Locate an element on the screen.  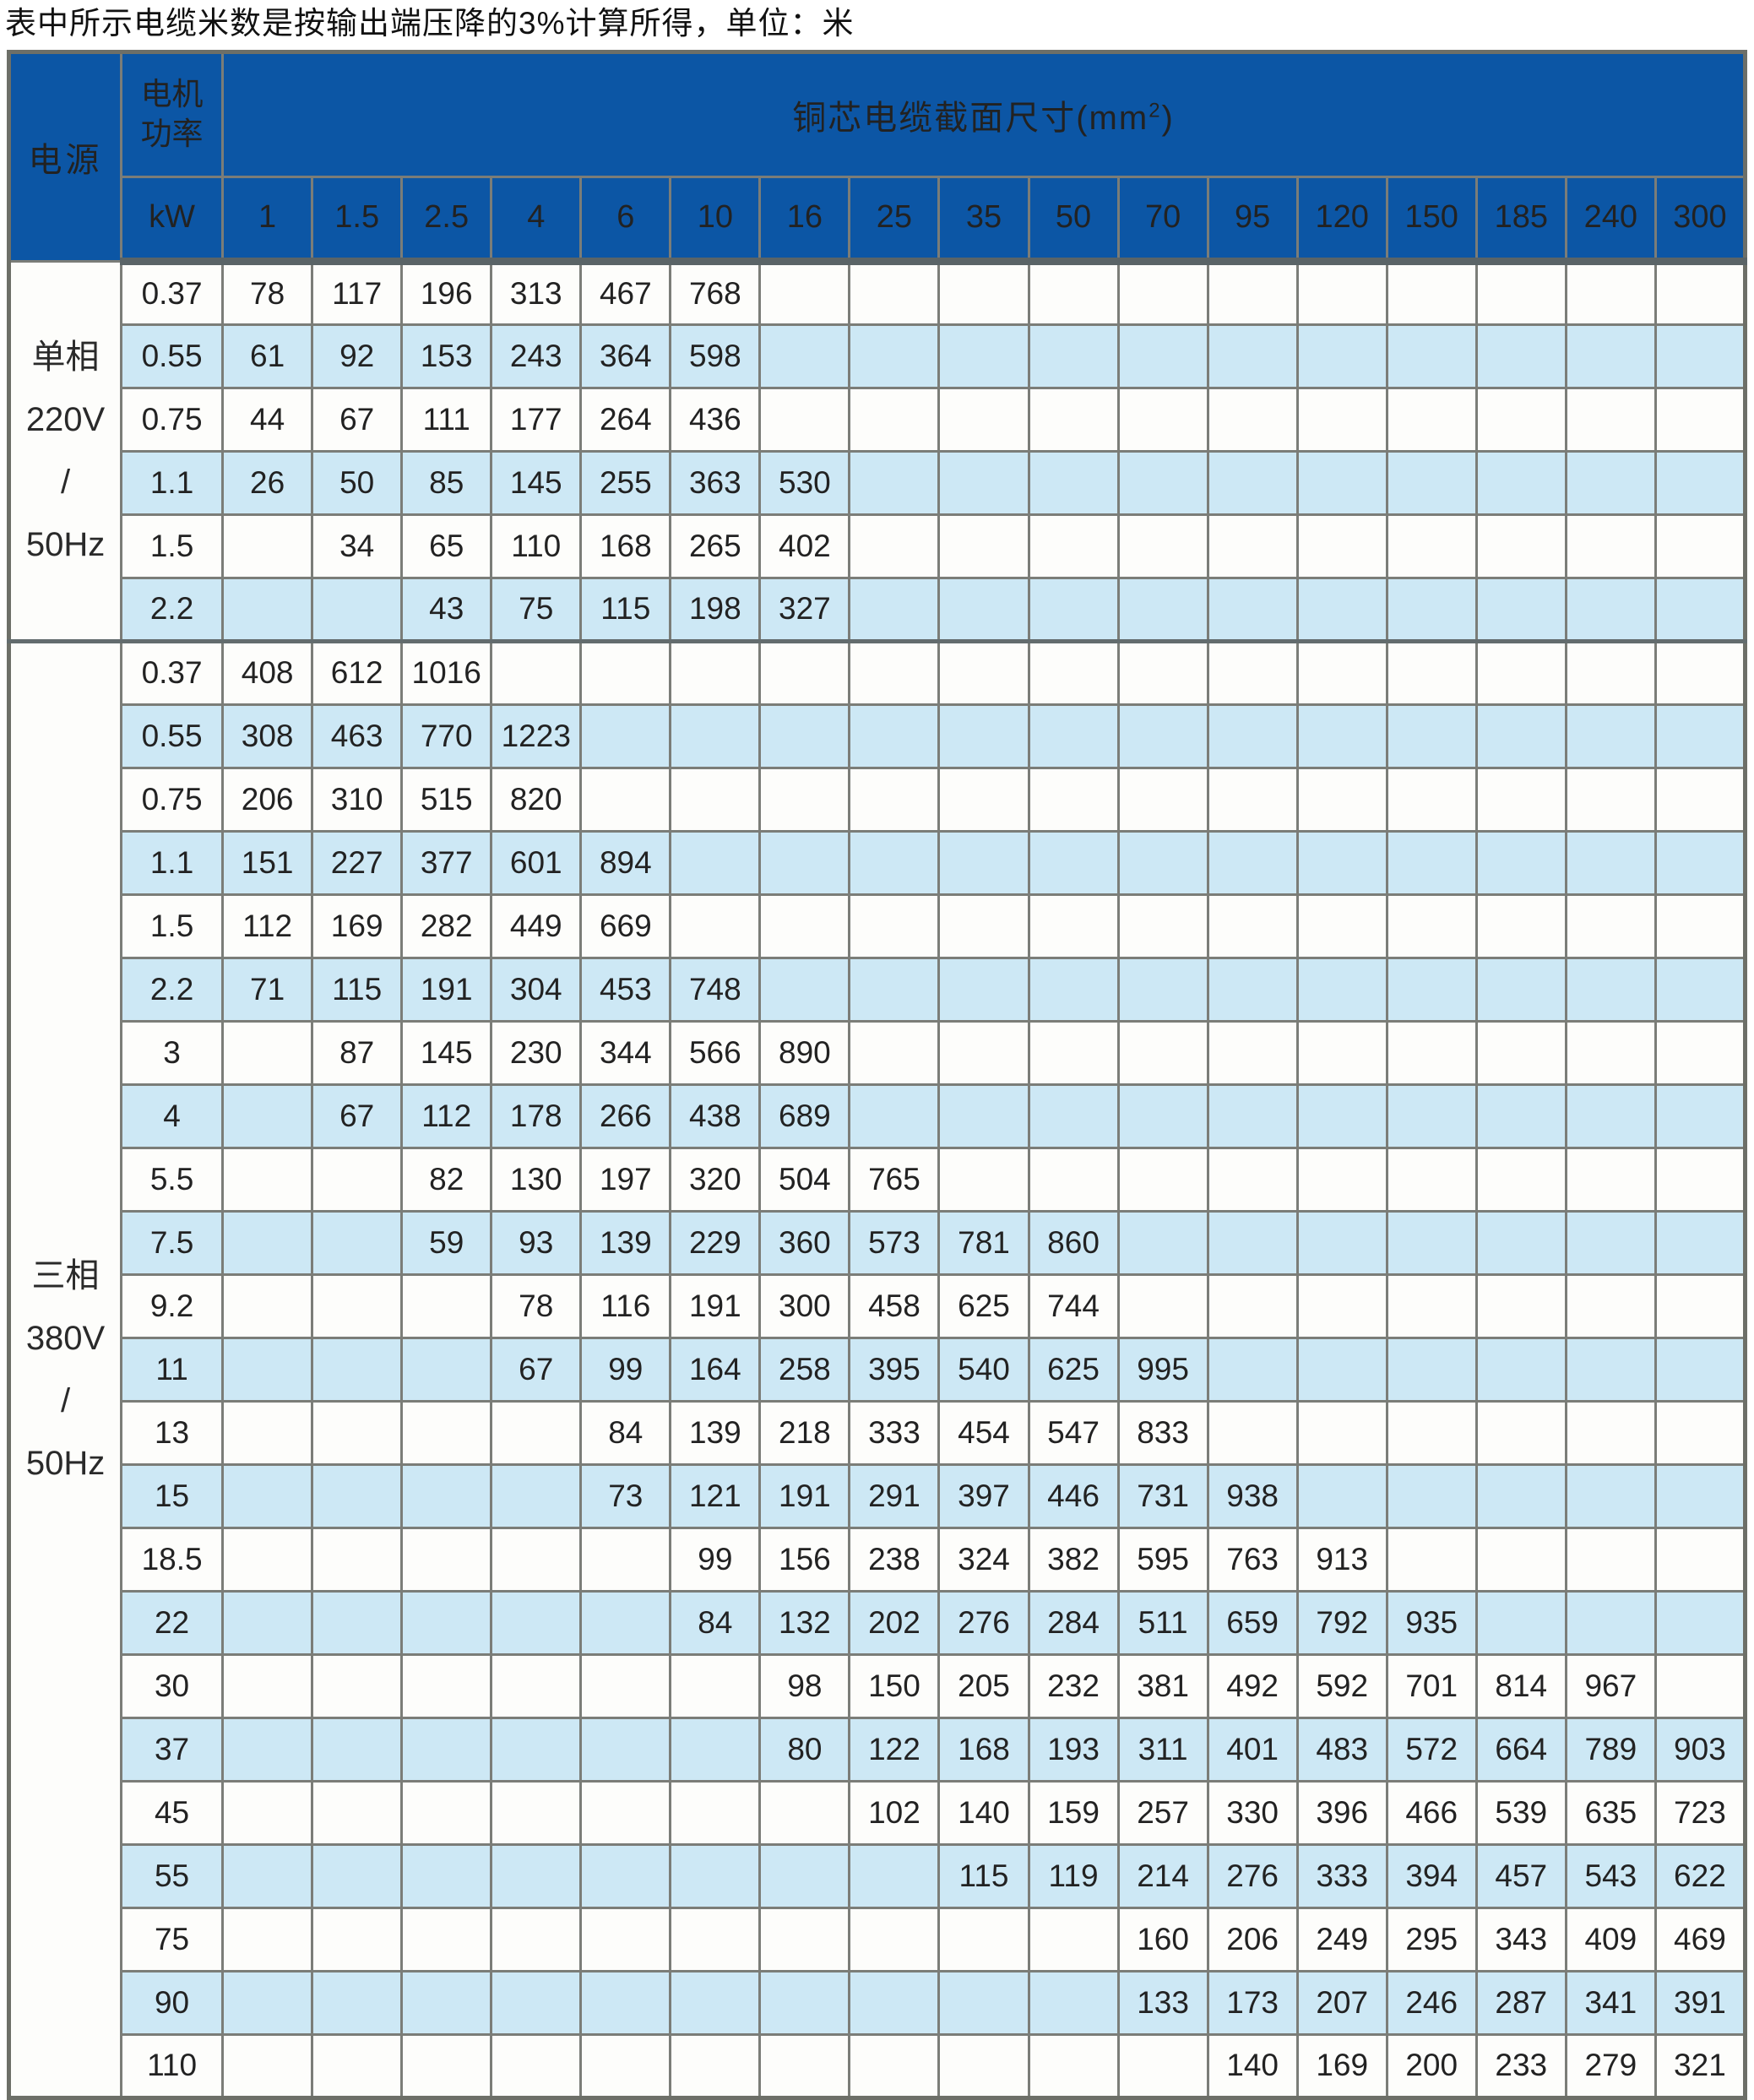
cable-length-cell: 133 is located at coordinates (1163, 2002).